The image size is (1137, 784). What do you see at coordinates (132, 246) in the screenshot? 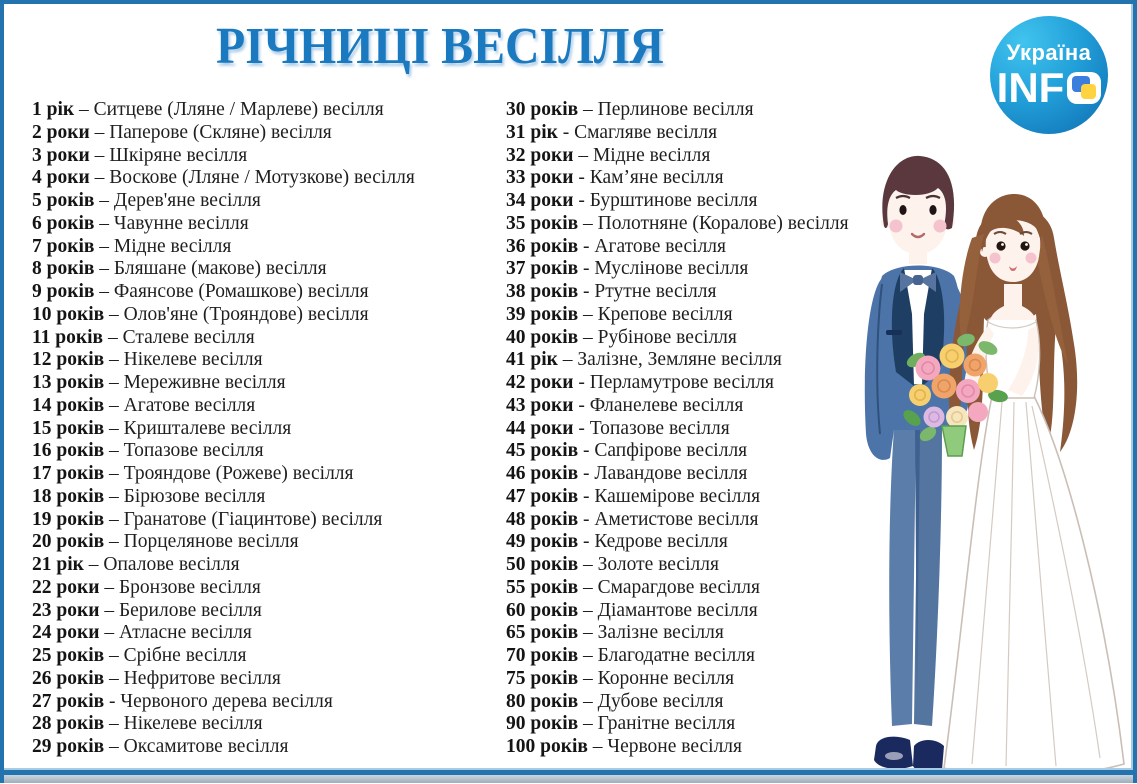
I see `anniversary-item: 7 років – Мідне весілля` at bounding box center [132, 246].